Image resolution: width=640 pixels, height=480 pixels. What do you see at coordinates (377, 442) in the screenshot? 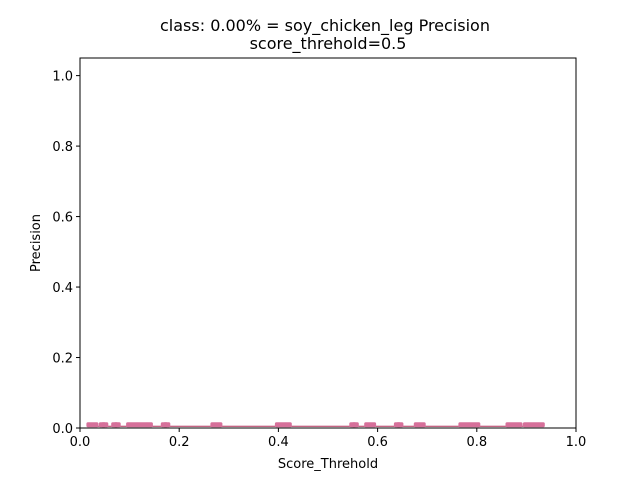
I see `x-tick-label: 0.6` at bounding box center [377, 442].